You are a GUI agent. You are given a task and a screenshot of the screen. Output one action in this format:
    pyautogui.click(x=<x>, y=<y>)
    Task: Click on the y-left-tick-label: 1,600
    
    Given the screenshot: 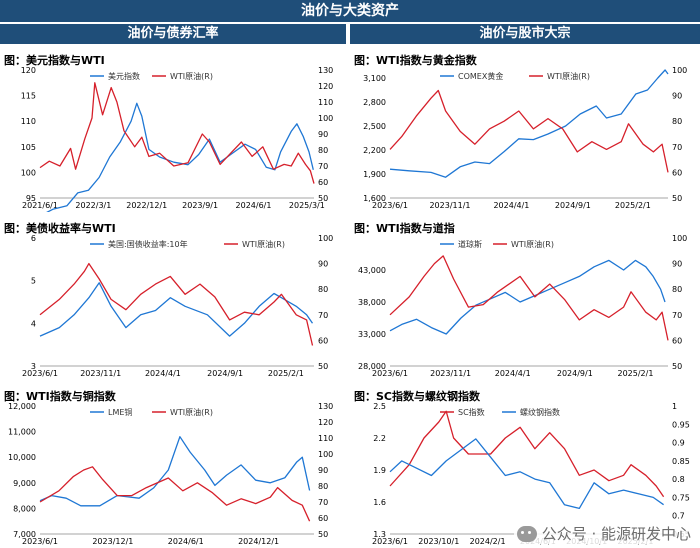 What is the action you would take?
    pyautogui.click(x=374, y=198)
    